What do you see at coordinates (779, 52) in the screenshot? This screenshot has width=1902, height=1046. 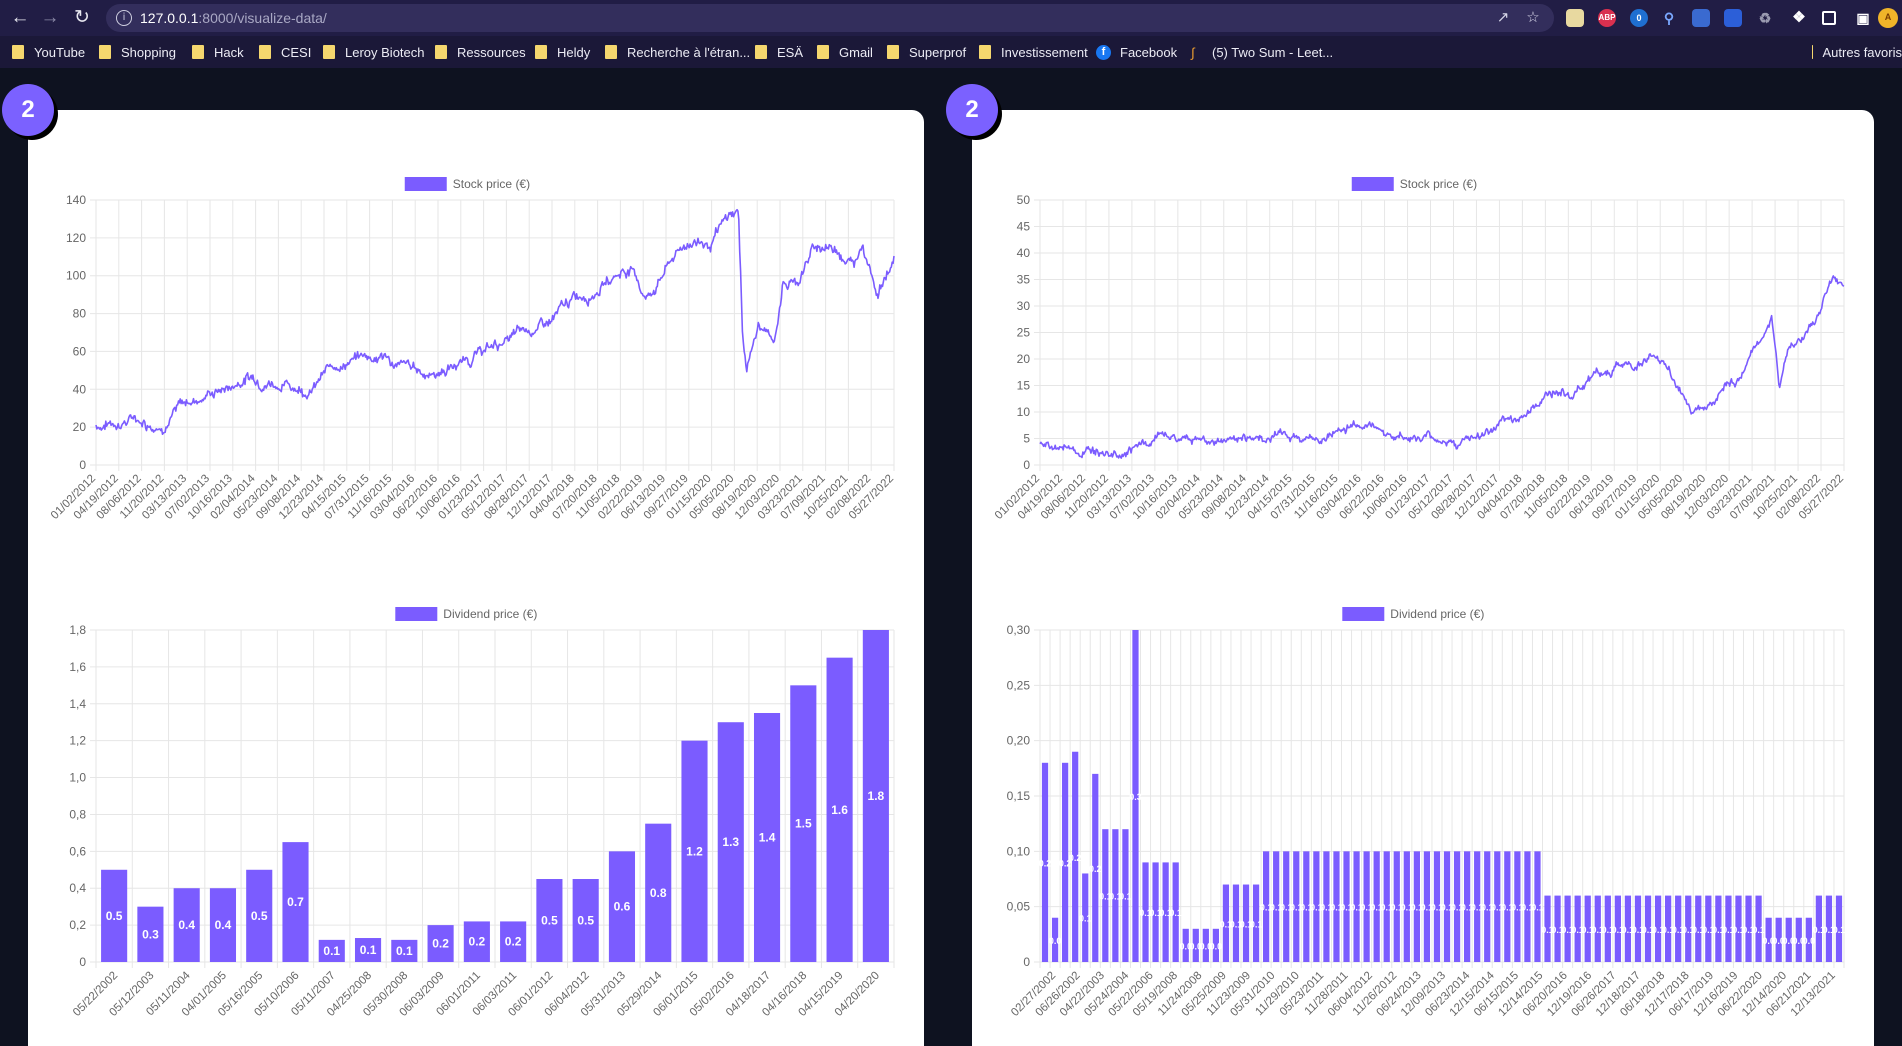 I see `bookmark-esa: ESÄ` at bounding box center [779, 52].